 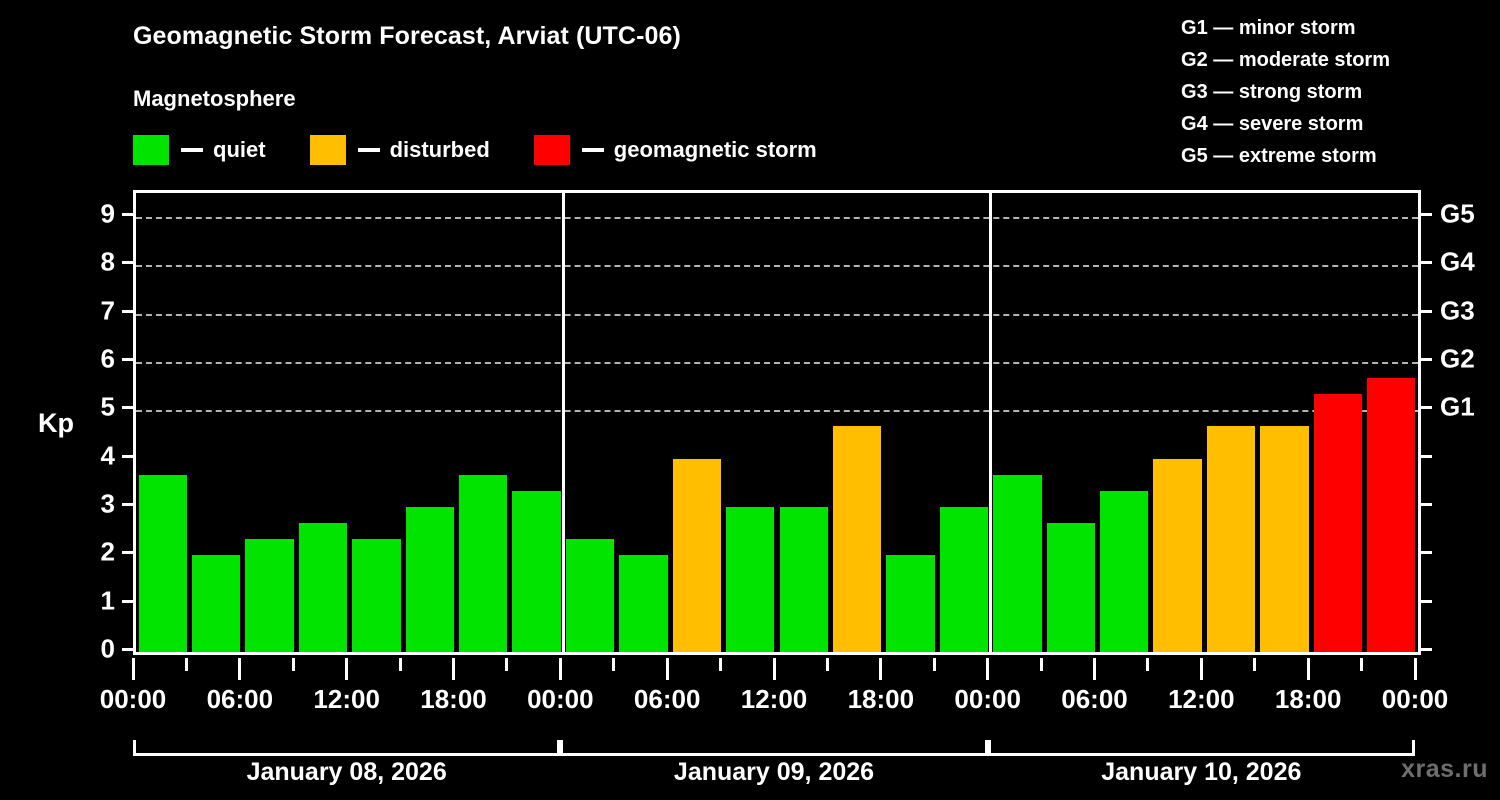 I want to click on y-axis-tick-label: 4, so click(x=107, y=455).